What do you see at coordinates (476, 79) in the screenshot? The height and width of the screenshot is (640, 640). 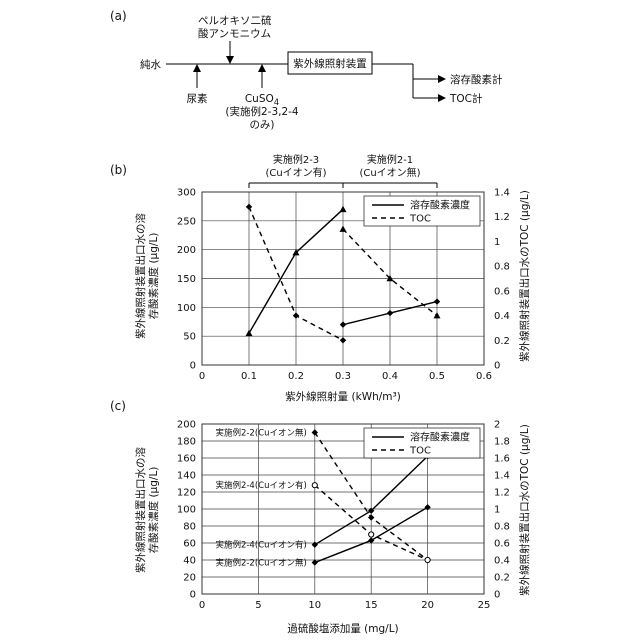 I see `output-do-meter: 溶存酸素計` at bounding box center [476, 79].